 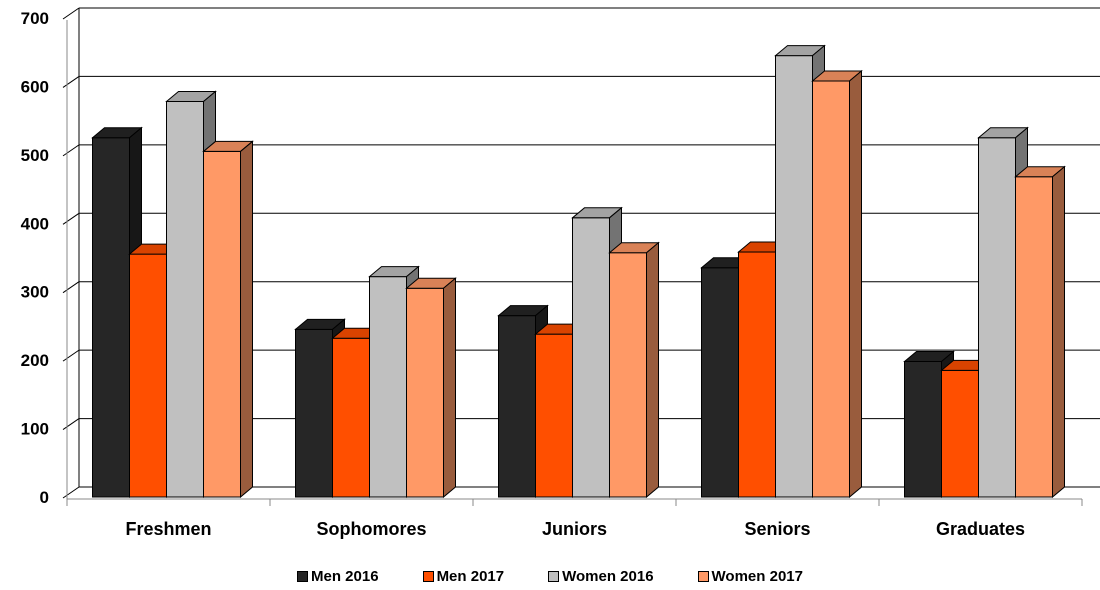 What do you see at coordinates (757, 576) in the screenshot?
I see `legend-label: Women 2017` at bounding box center [757, 576].